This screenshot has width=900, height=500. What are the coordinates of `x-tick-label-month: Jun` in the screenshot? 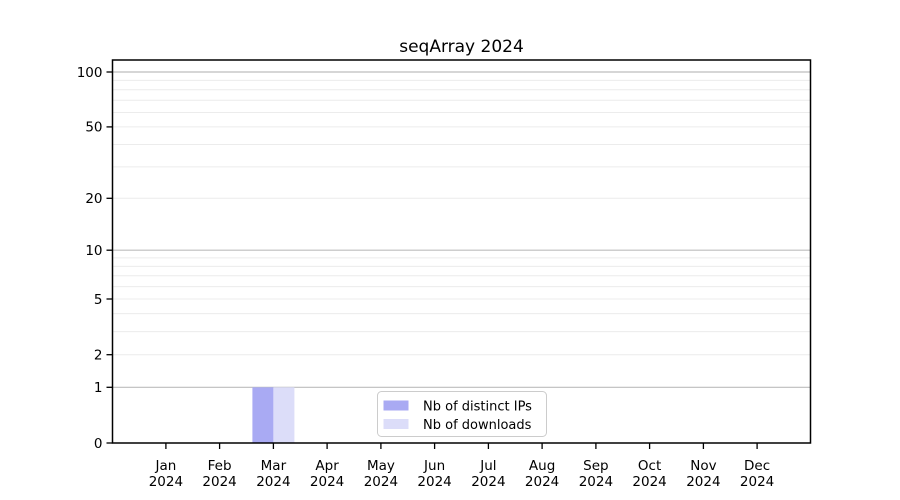 It's located at (434, 466).